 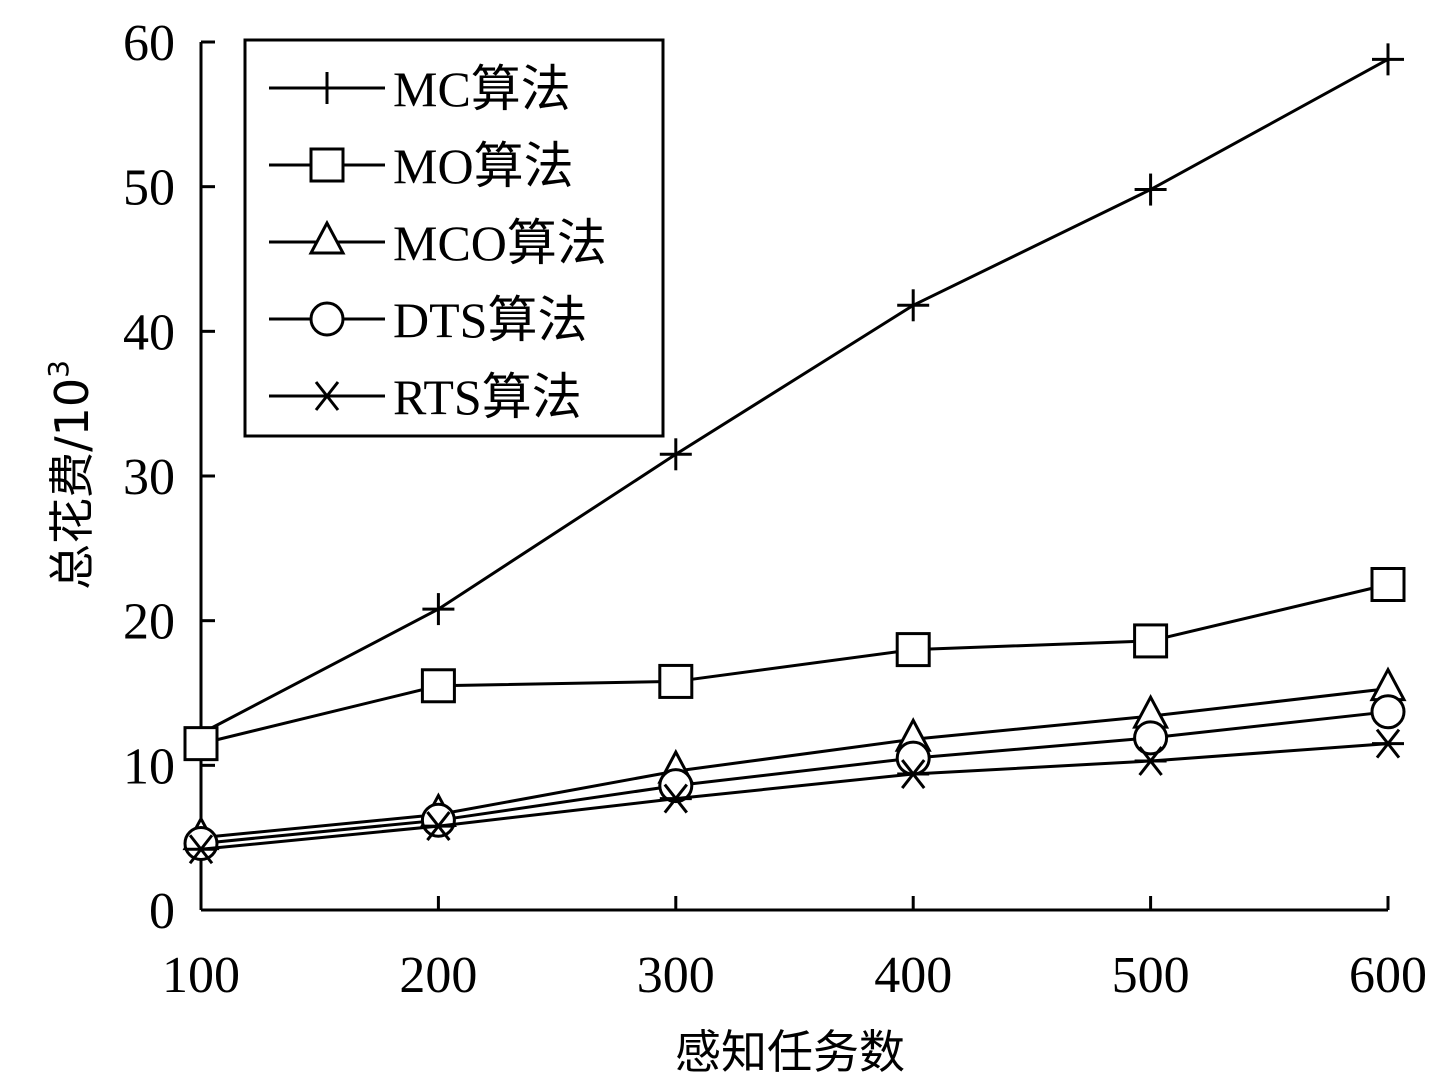 What do you see at coordinates (483, 166) in the screenshot?
I see `legend-label: MO算法` at bounding box center [483, 166].